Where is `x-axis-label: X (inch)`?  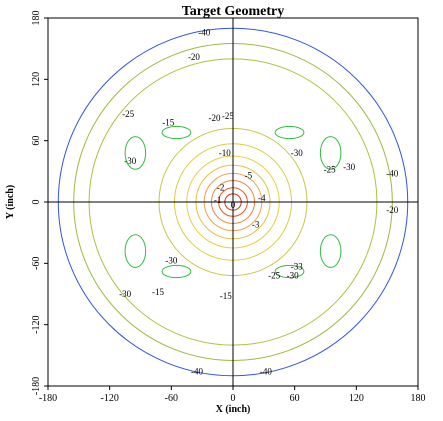 x-axis-label: X (inch) is located at coordinates (233, 409).